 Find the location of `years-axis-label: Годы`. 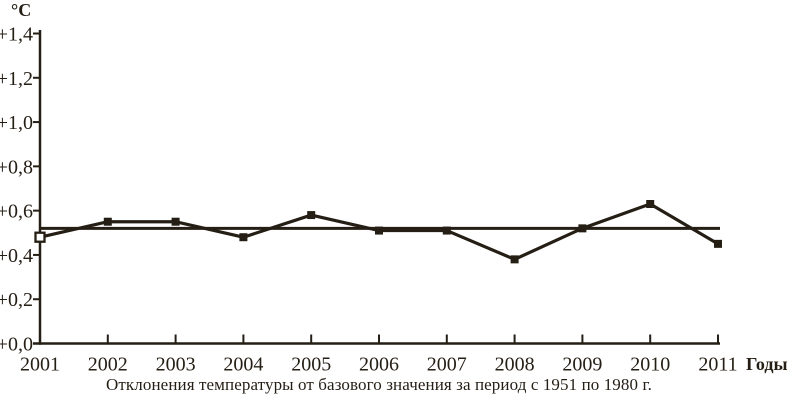

years-axis-label: Годы is located at coordinates (767, 364).